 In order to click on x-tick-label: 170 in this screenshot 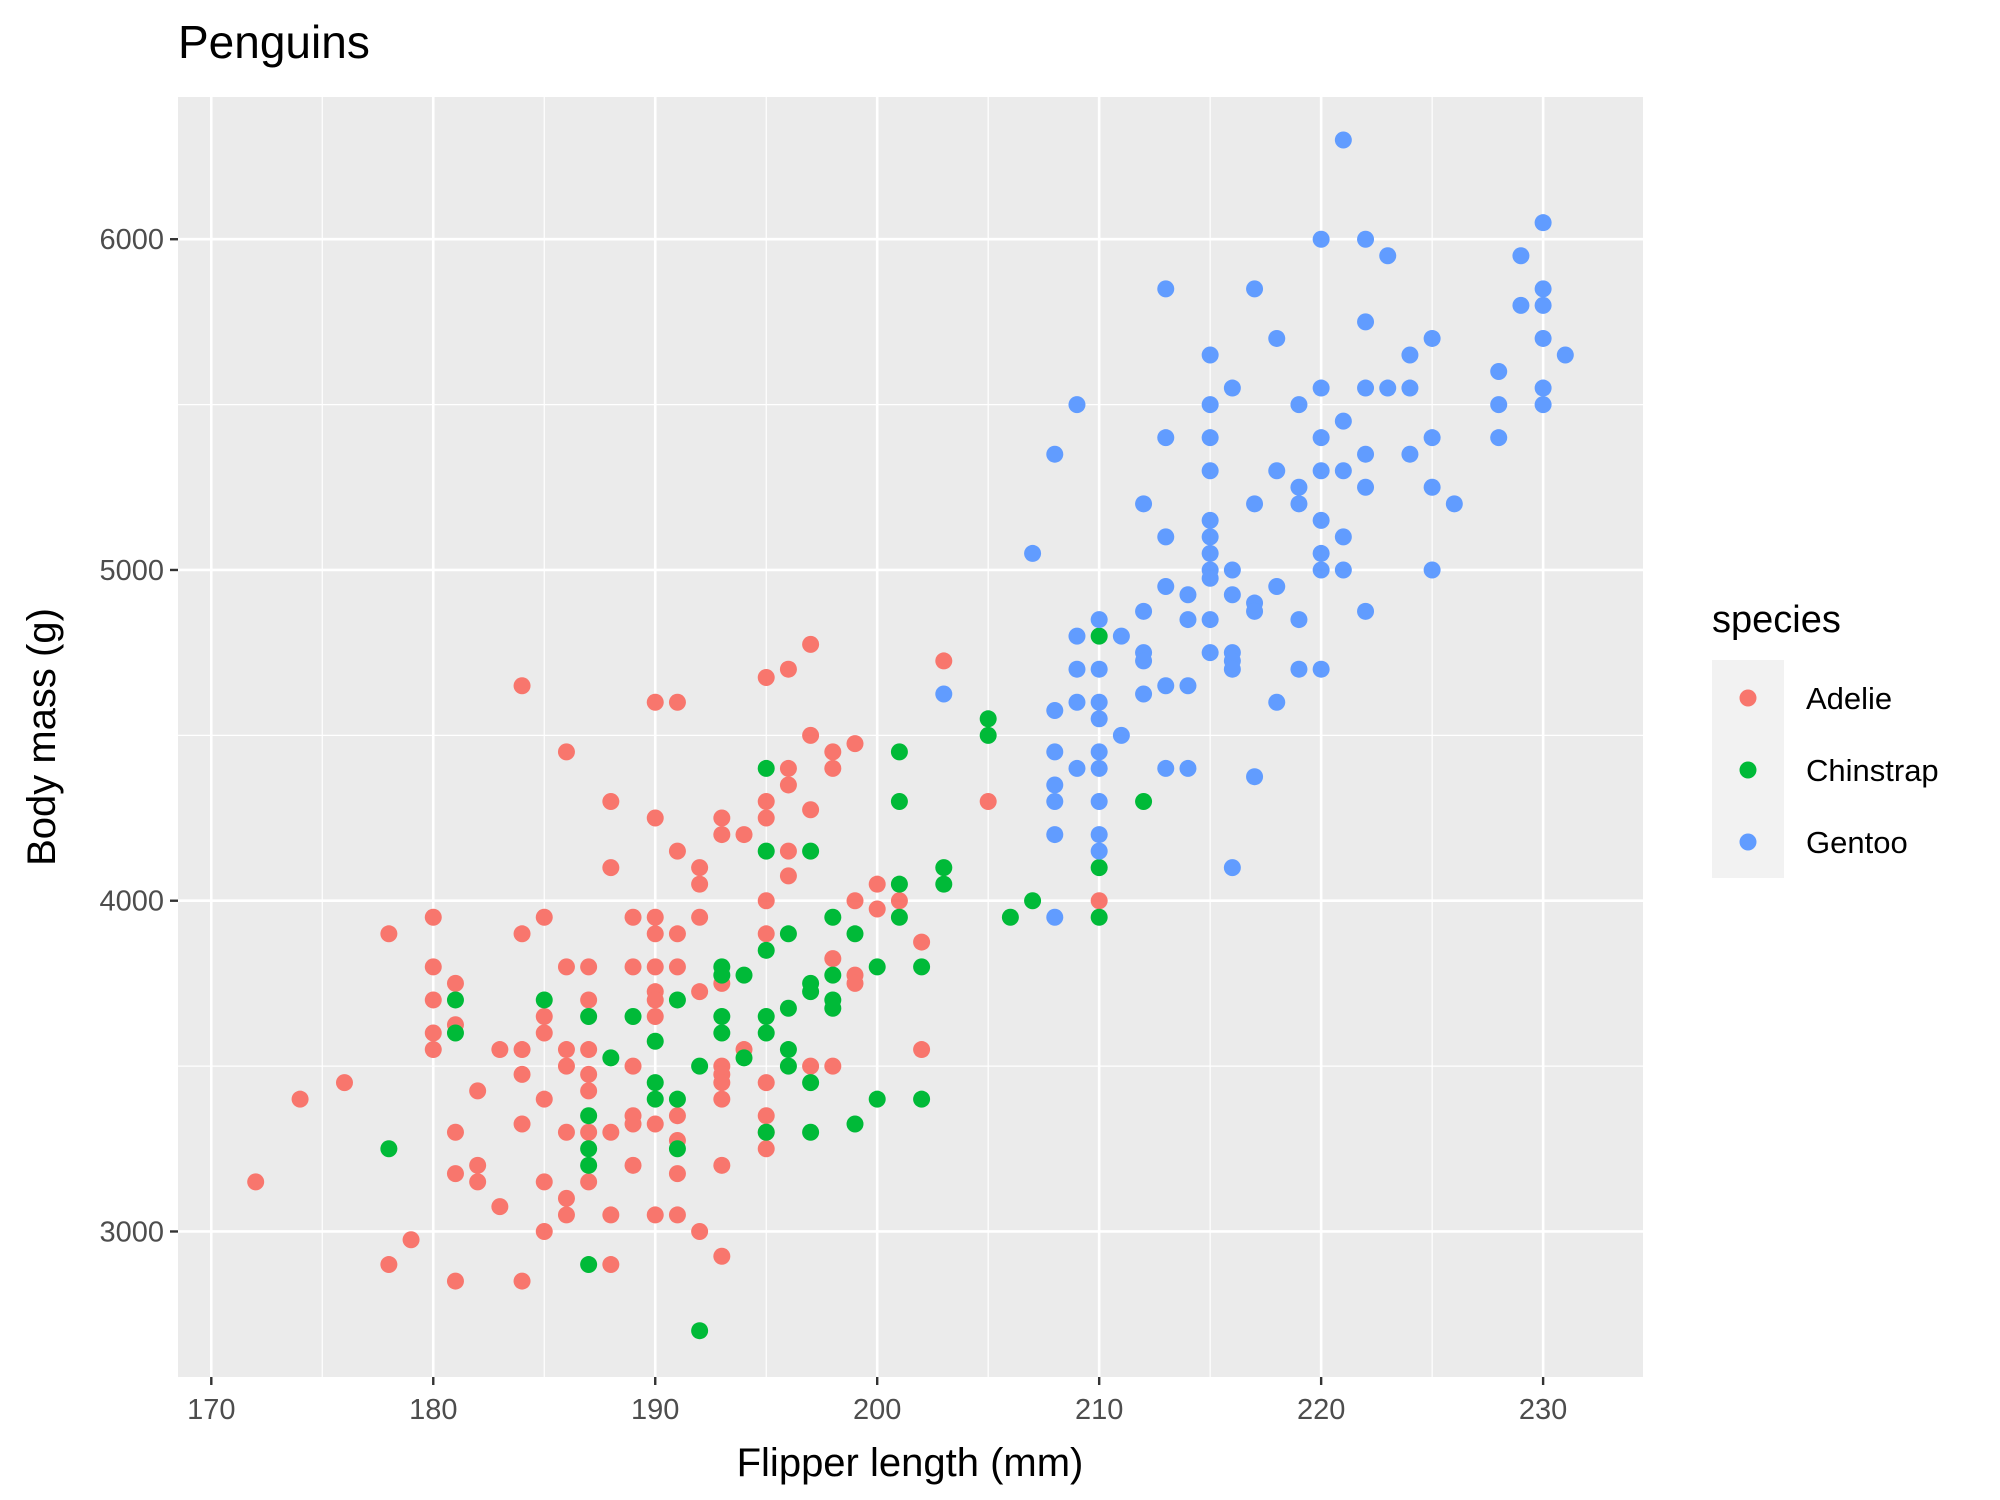, I will do `click(211, 1410)`.